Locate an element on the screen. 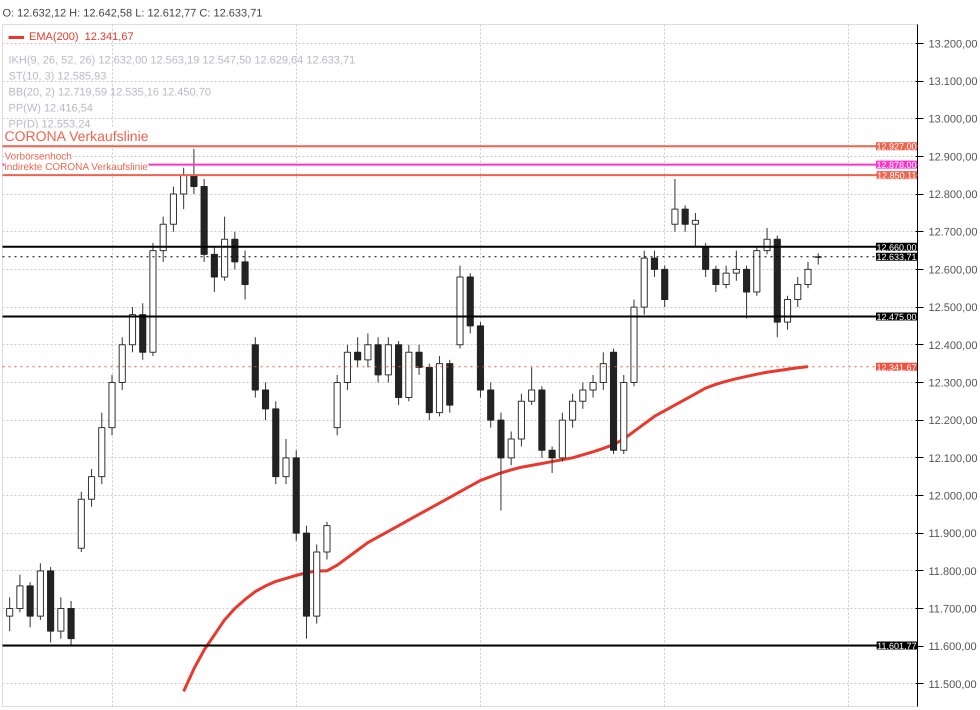  y-tick-label: 13.200,00 is located at coordinates (953, 44).